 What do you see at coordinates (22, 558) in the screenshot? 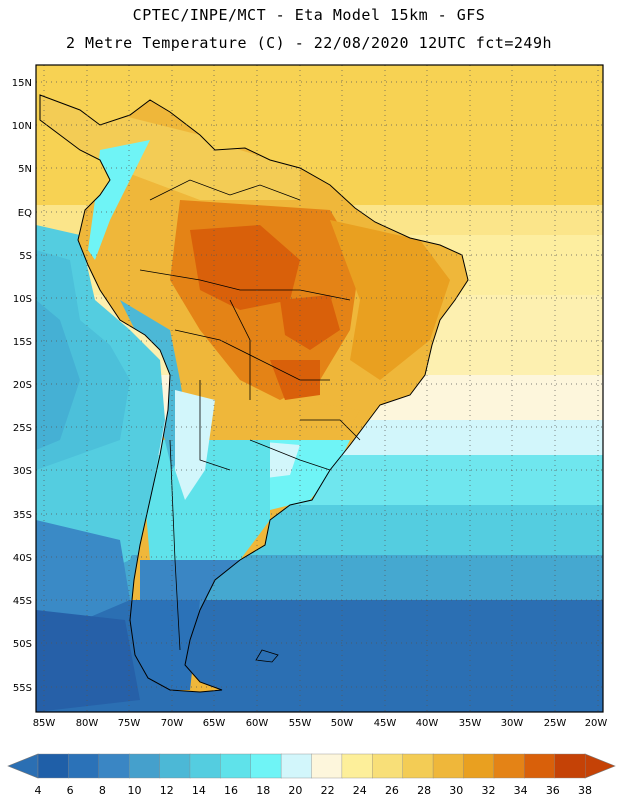
I see `lat-label: 40S` at bounding box center [22, 558].